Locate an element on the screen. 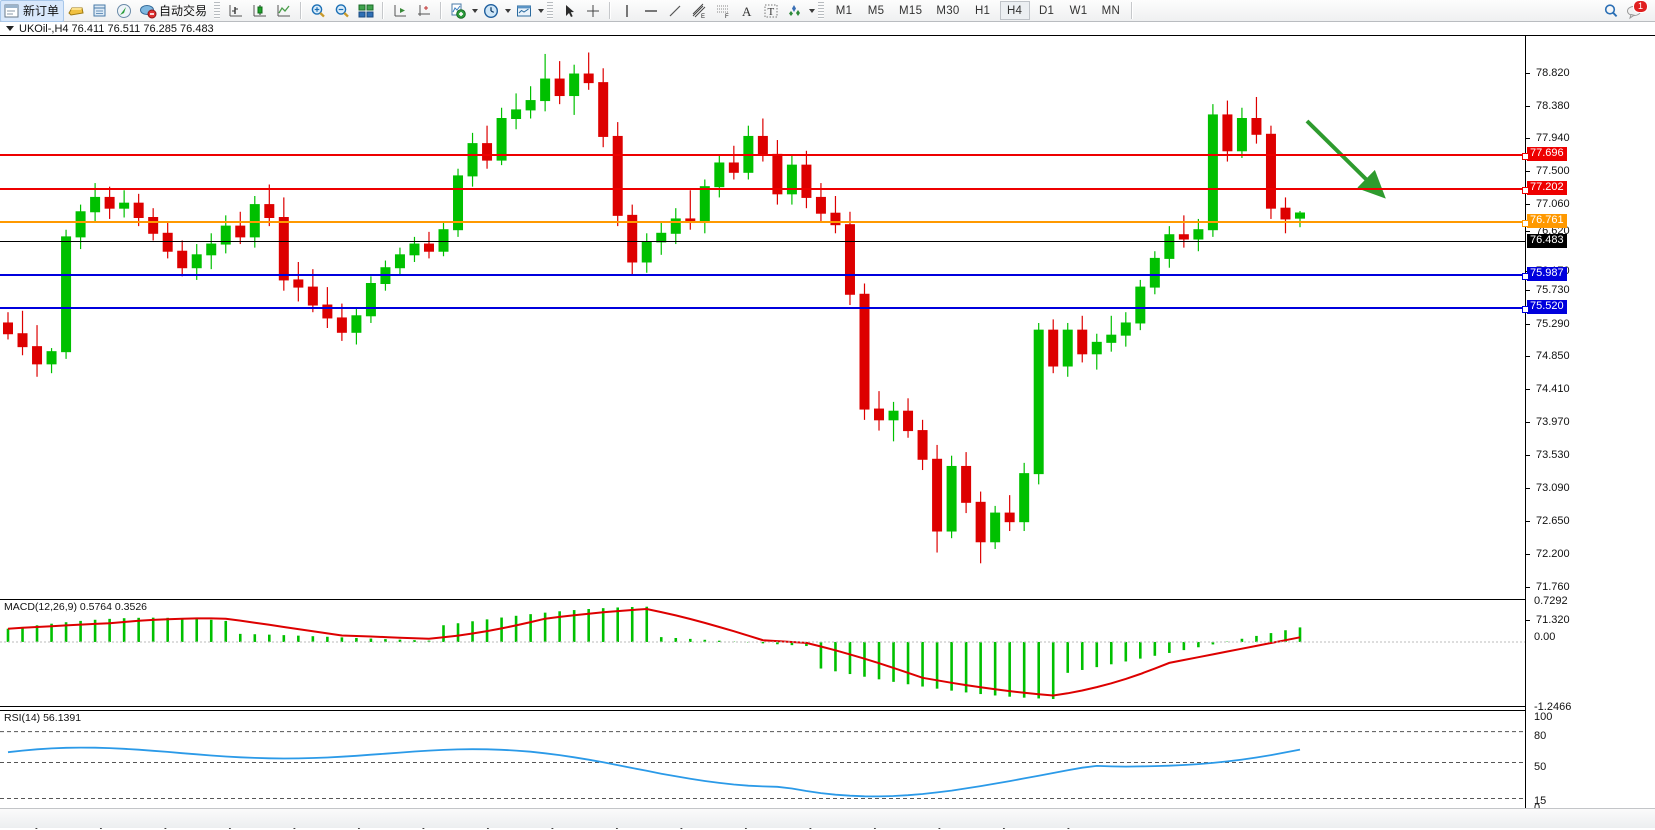 The height and width of the screenshot is (830, 1655). templates-button is located at coordinates (524, 11).